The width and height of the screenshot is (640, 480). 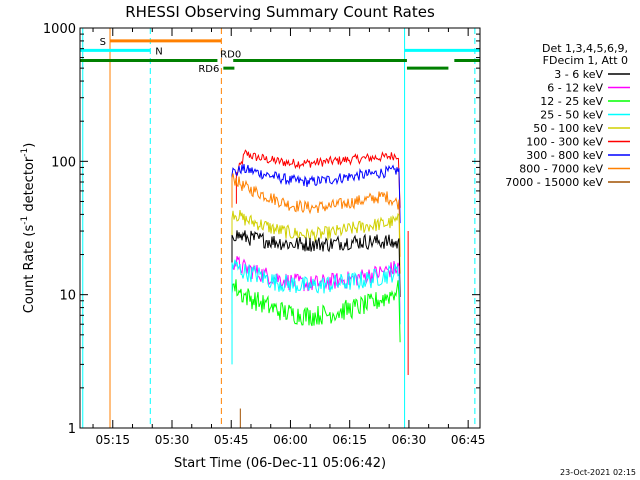 I want to click on x-tick-label-1: 05:30, so click(x=172, y=440).